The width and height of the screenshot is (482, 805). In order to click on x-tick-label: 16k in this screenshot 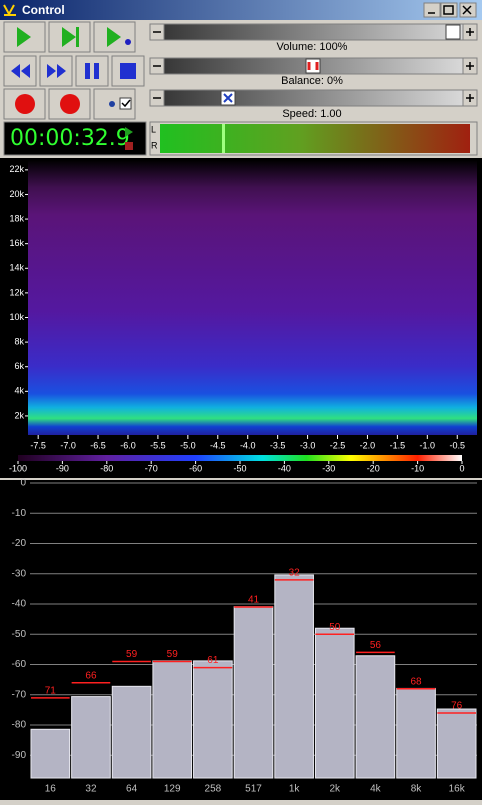, I will do `click(457, 789)`.